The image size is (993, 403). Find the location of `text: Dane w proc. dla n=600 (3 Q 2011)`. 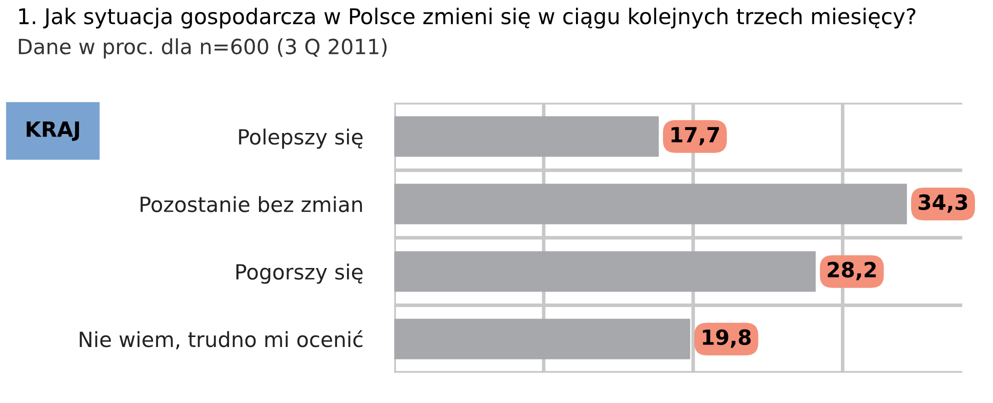

text: Dane w proc. dla n=600 (3 Q 2011) is located at coordinates (202, 48).